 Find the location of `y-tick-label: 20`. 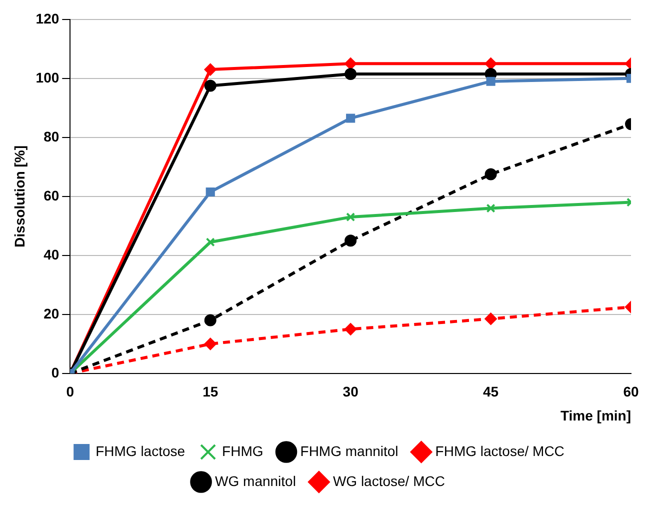

y-tick-label: 20 is located at coordinates (52, 313).